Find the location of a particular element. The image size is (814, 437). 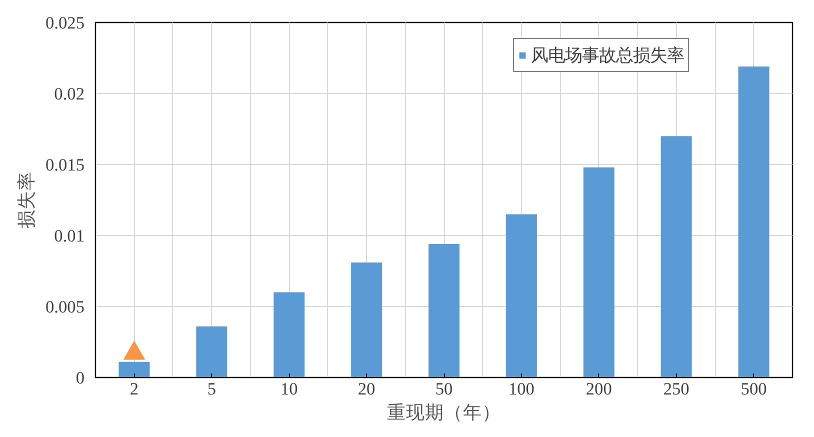

x-tick-label: 10 is located at coordinates (289, 389).